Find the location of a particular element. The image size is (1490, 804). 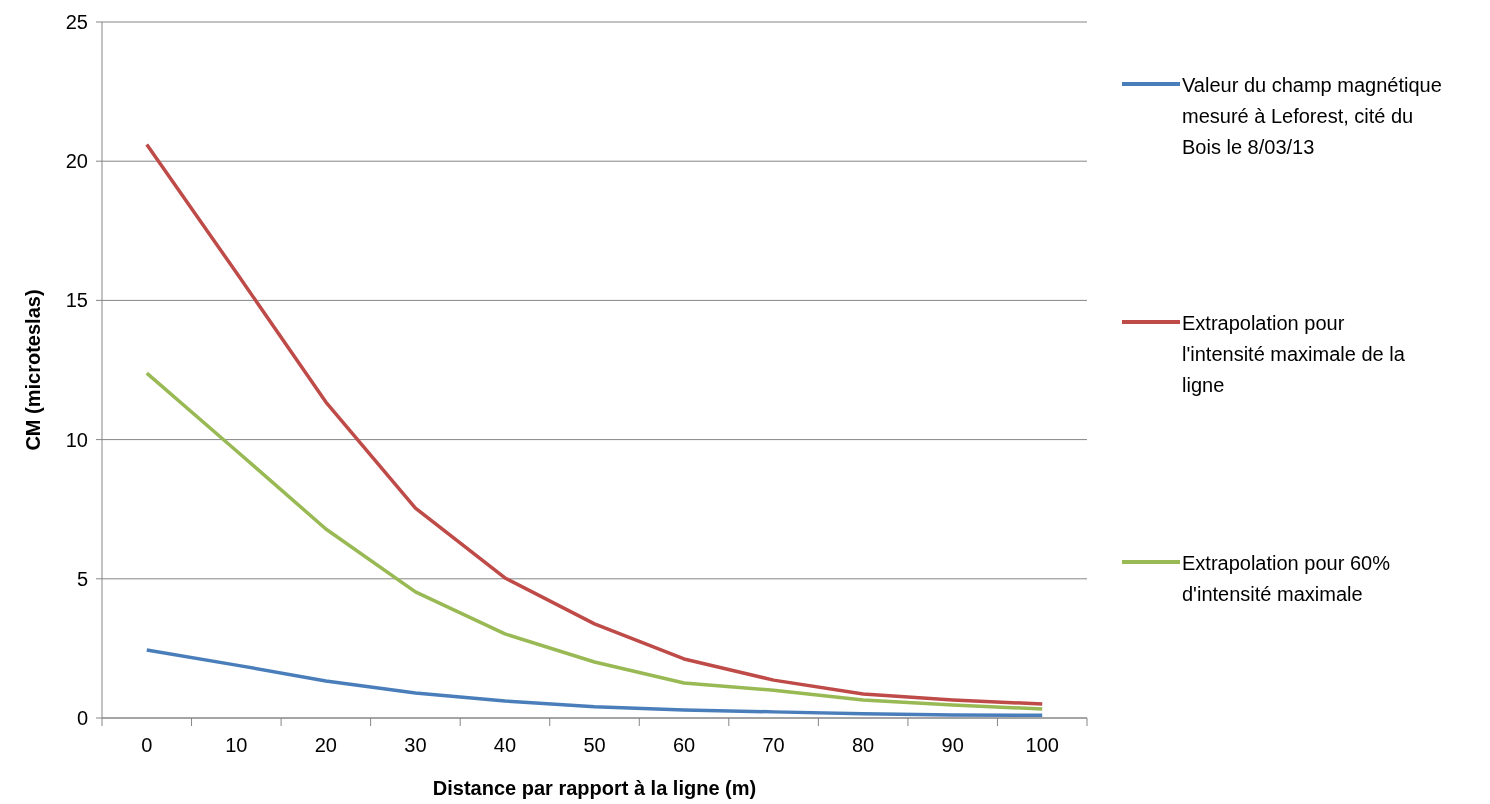

legend-label: Extrapolation pour l'intensité maximale de la ligne is located at coordinates (1294, 354).